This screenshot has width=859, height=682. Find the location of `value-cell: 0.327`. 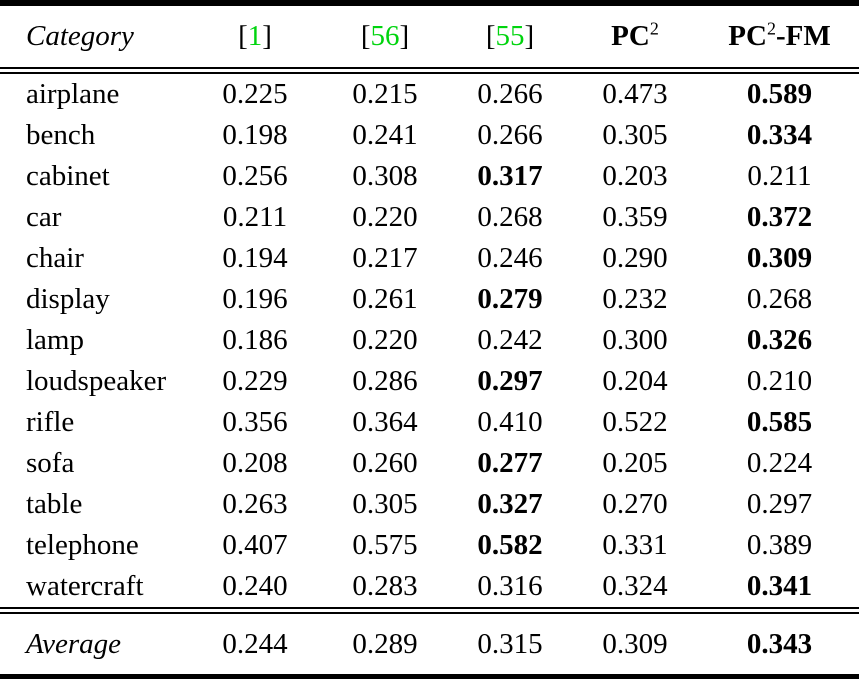

value-cell: 0.327 is located at coordinates (510, 504).